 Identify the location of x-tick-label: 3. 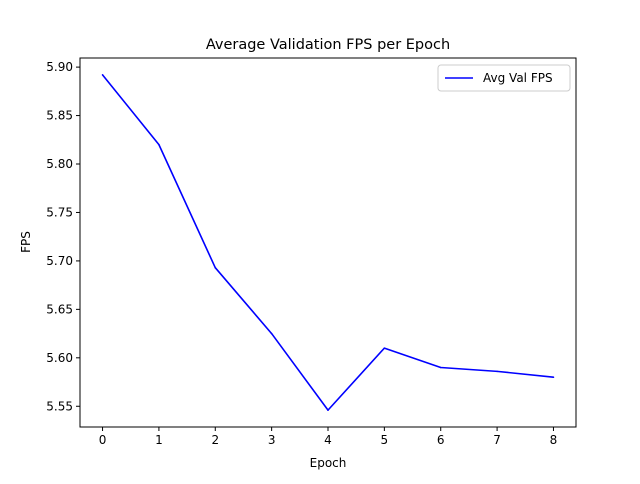
(272, 440).